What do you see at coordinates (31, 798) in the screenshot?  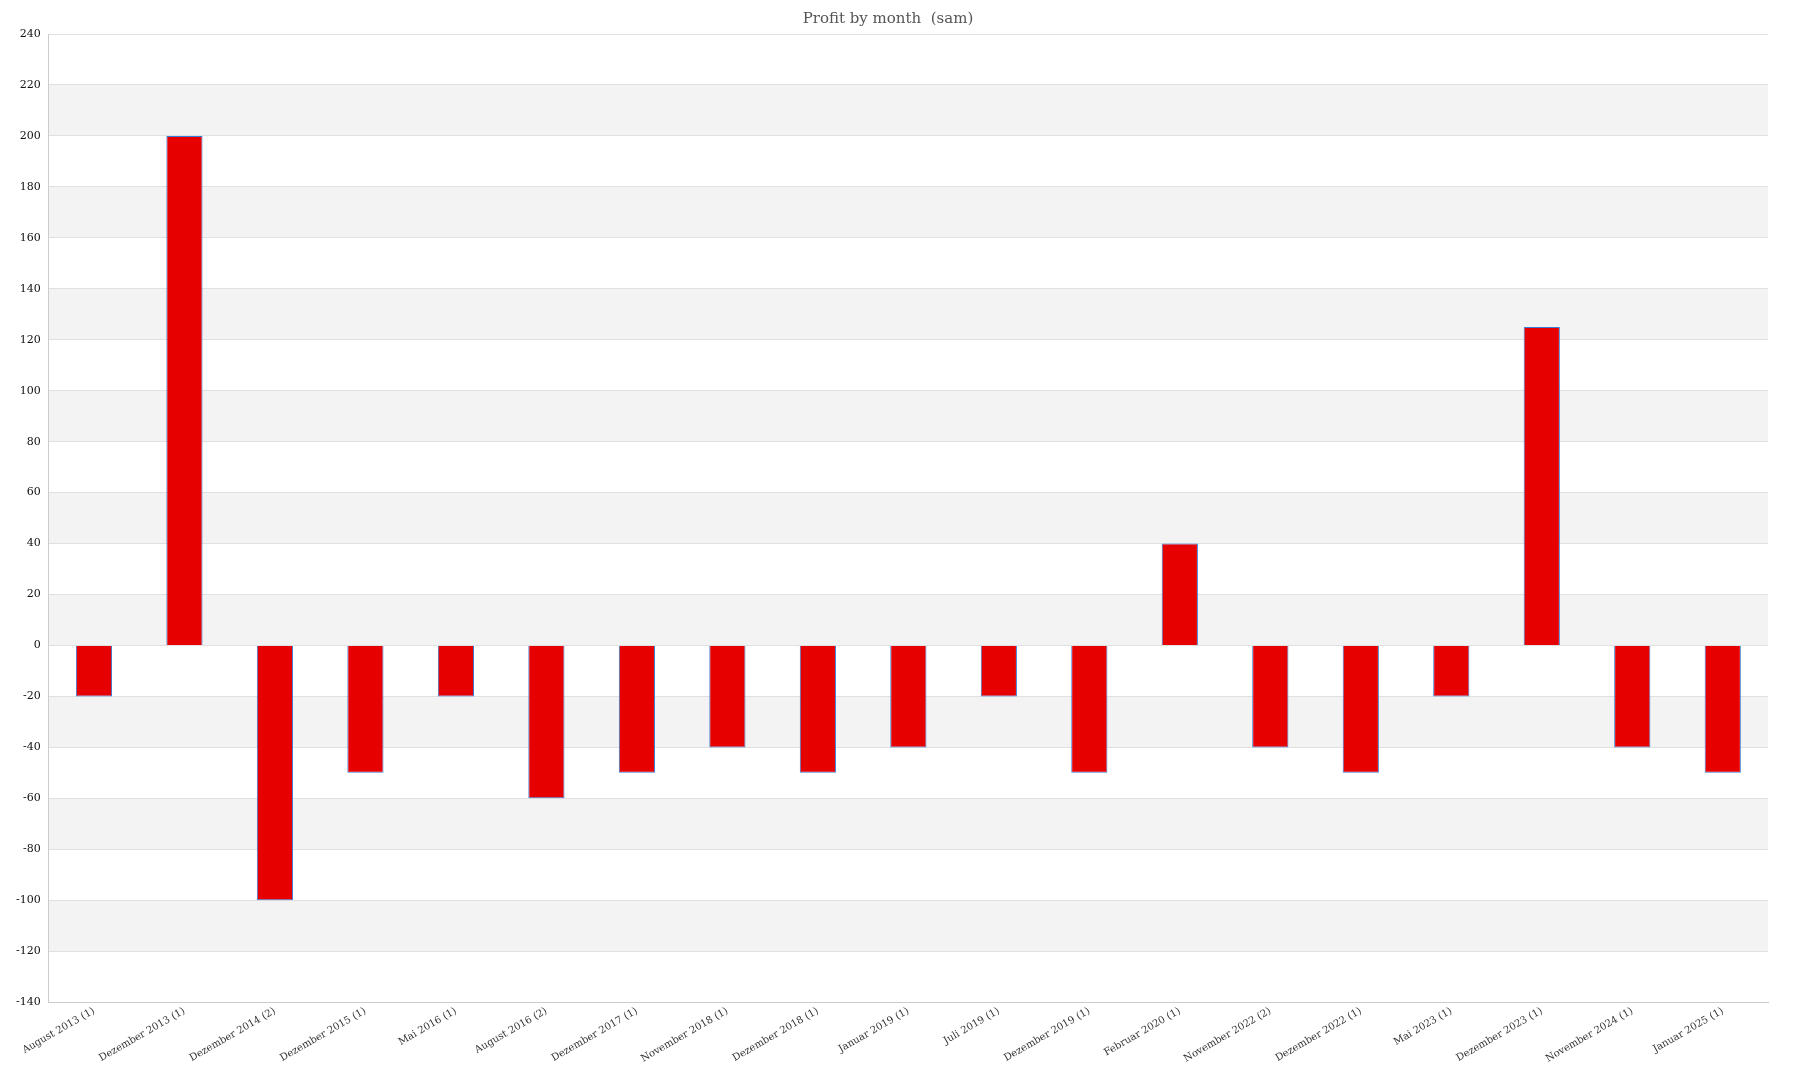 I see `y-tick-label: -60` at bounding box center [31, 798].